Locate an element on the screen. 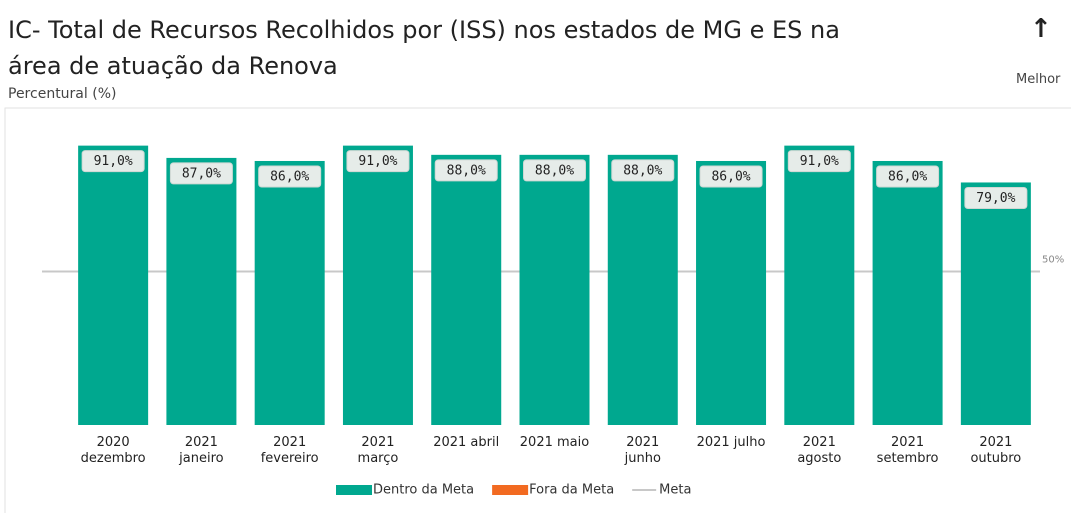  x-tick-label: 2021 março is located at coordinates (378, 450).